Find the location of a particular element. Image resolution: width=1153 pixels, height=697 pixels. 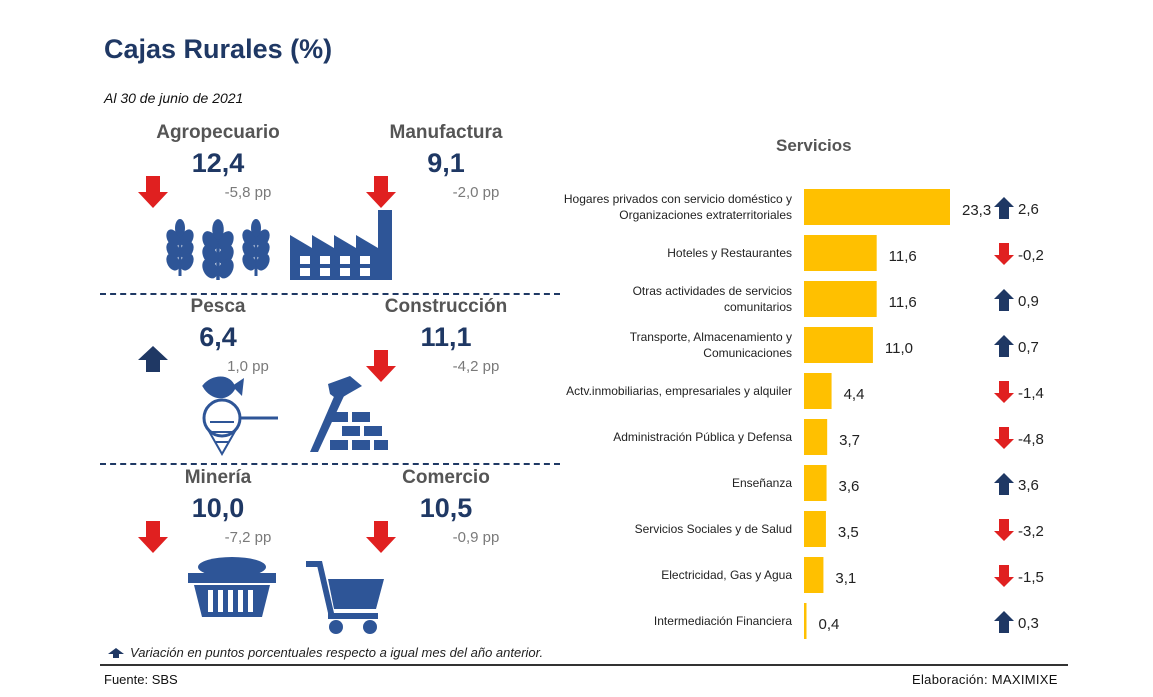

value-label: 11,0 is located at coordinates (899, 348).